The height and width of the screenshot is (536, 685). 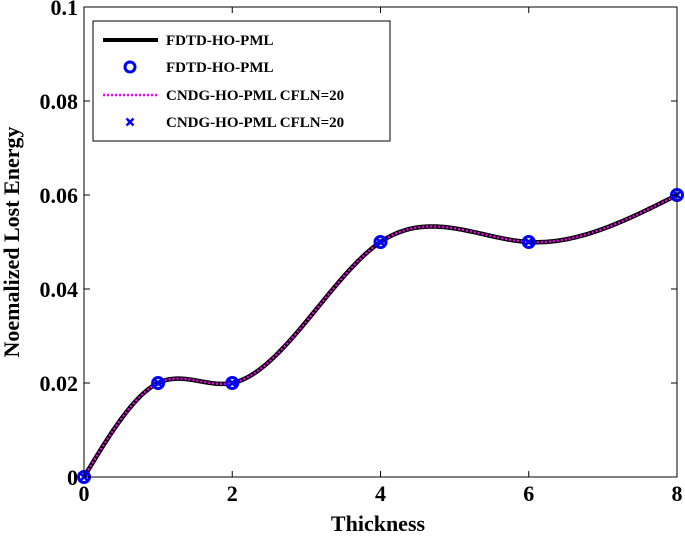 I want to click on y-tick-label: 0, so click(x=72, y=477).